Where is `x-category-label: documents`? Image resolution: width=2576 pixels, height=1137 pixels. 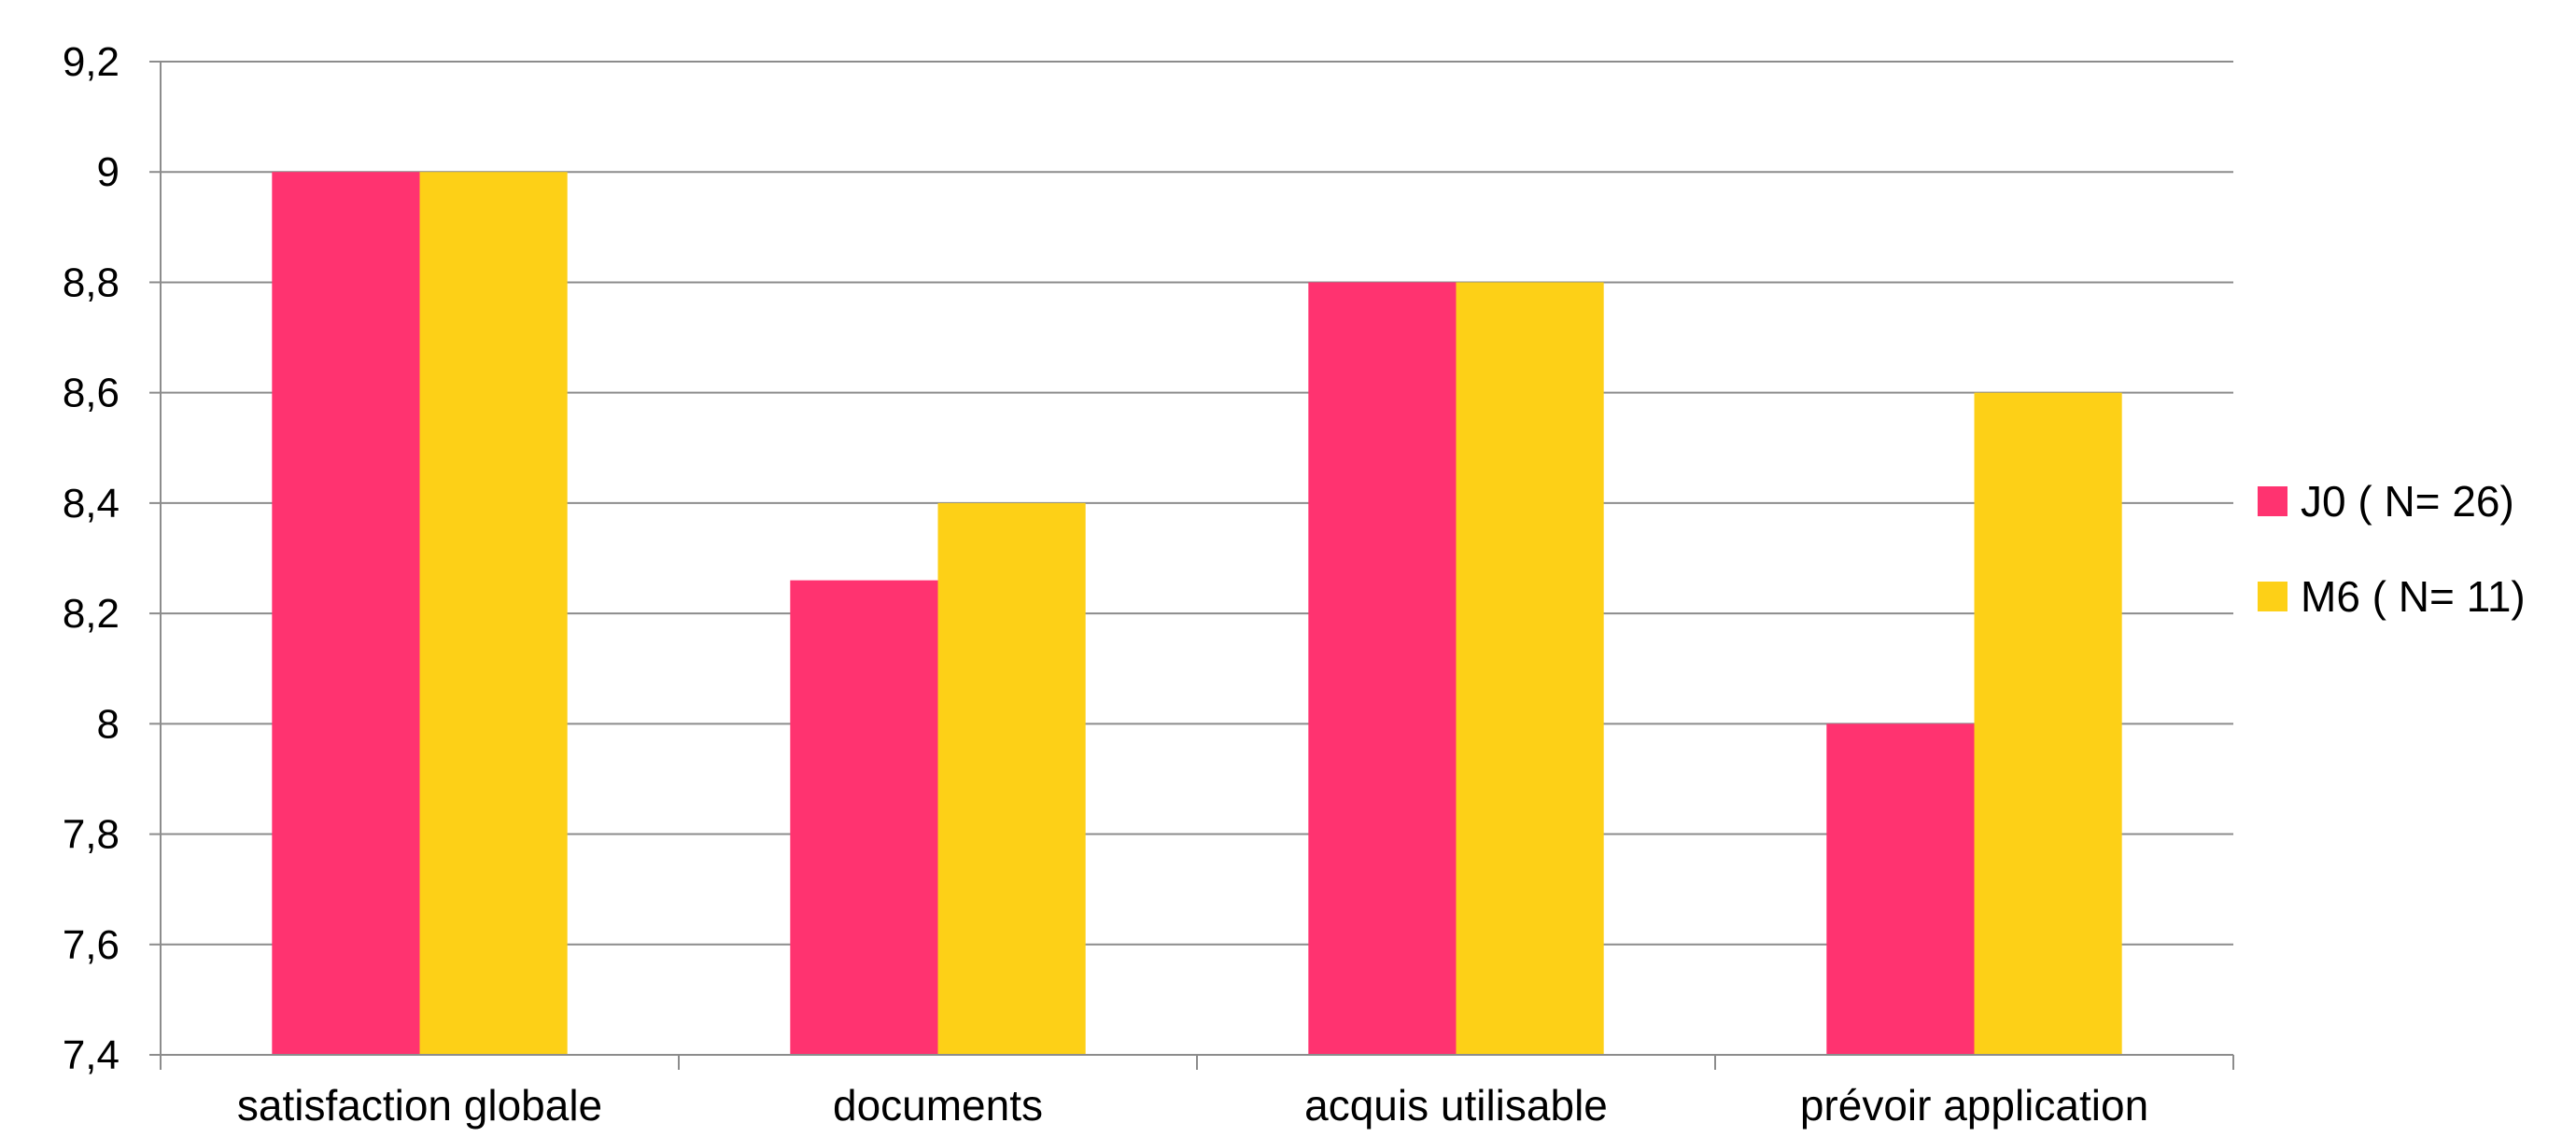 x-category-label: documents is located at coordinates (938, 1105).